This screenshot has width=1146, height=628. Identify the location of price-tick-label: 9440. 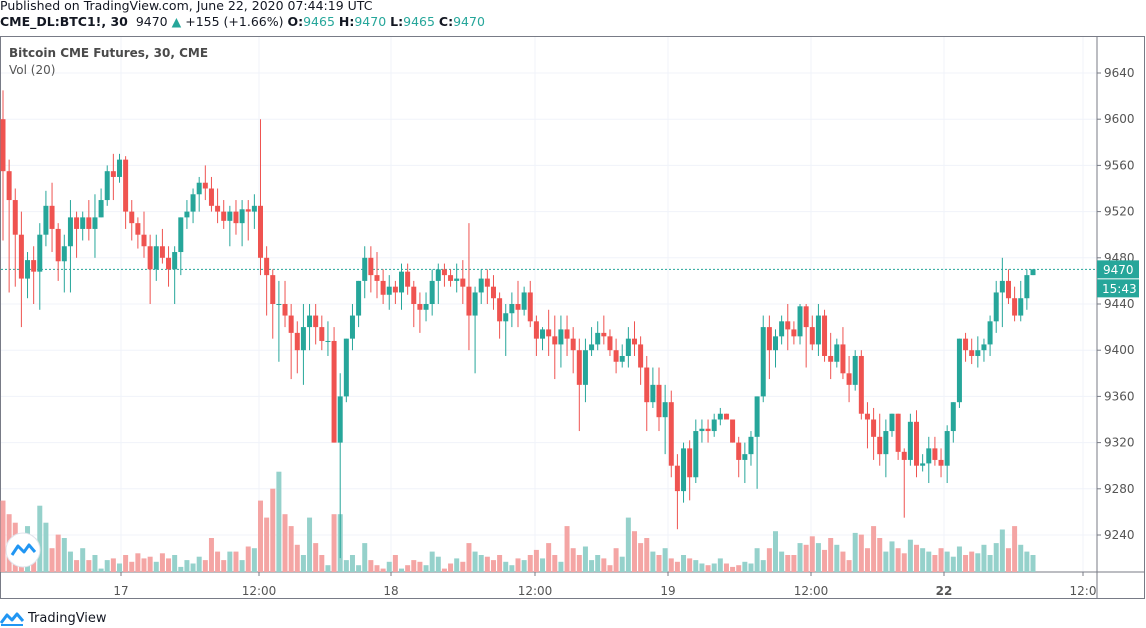
(1119, 304).